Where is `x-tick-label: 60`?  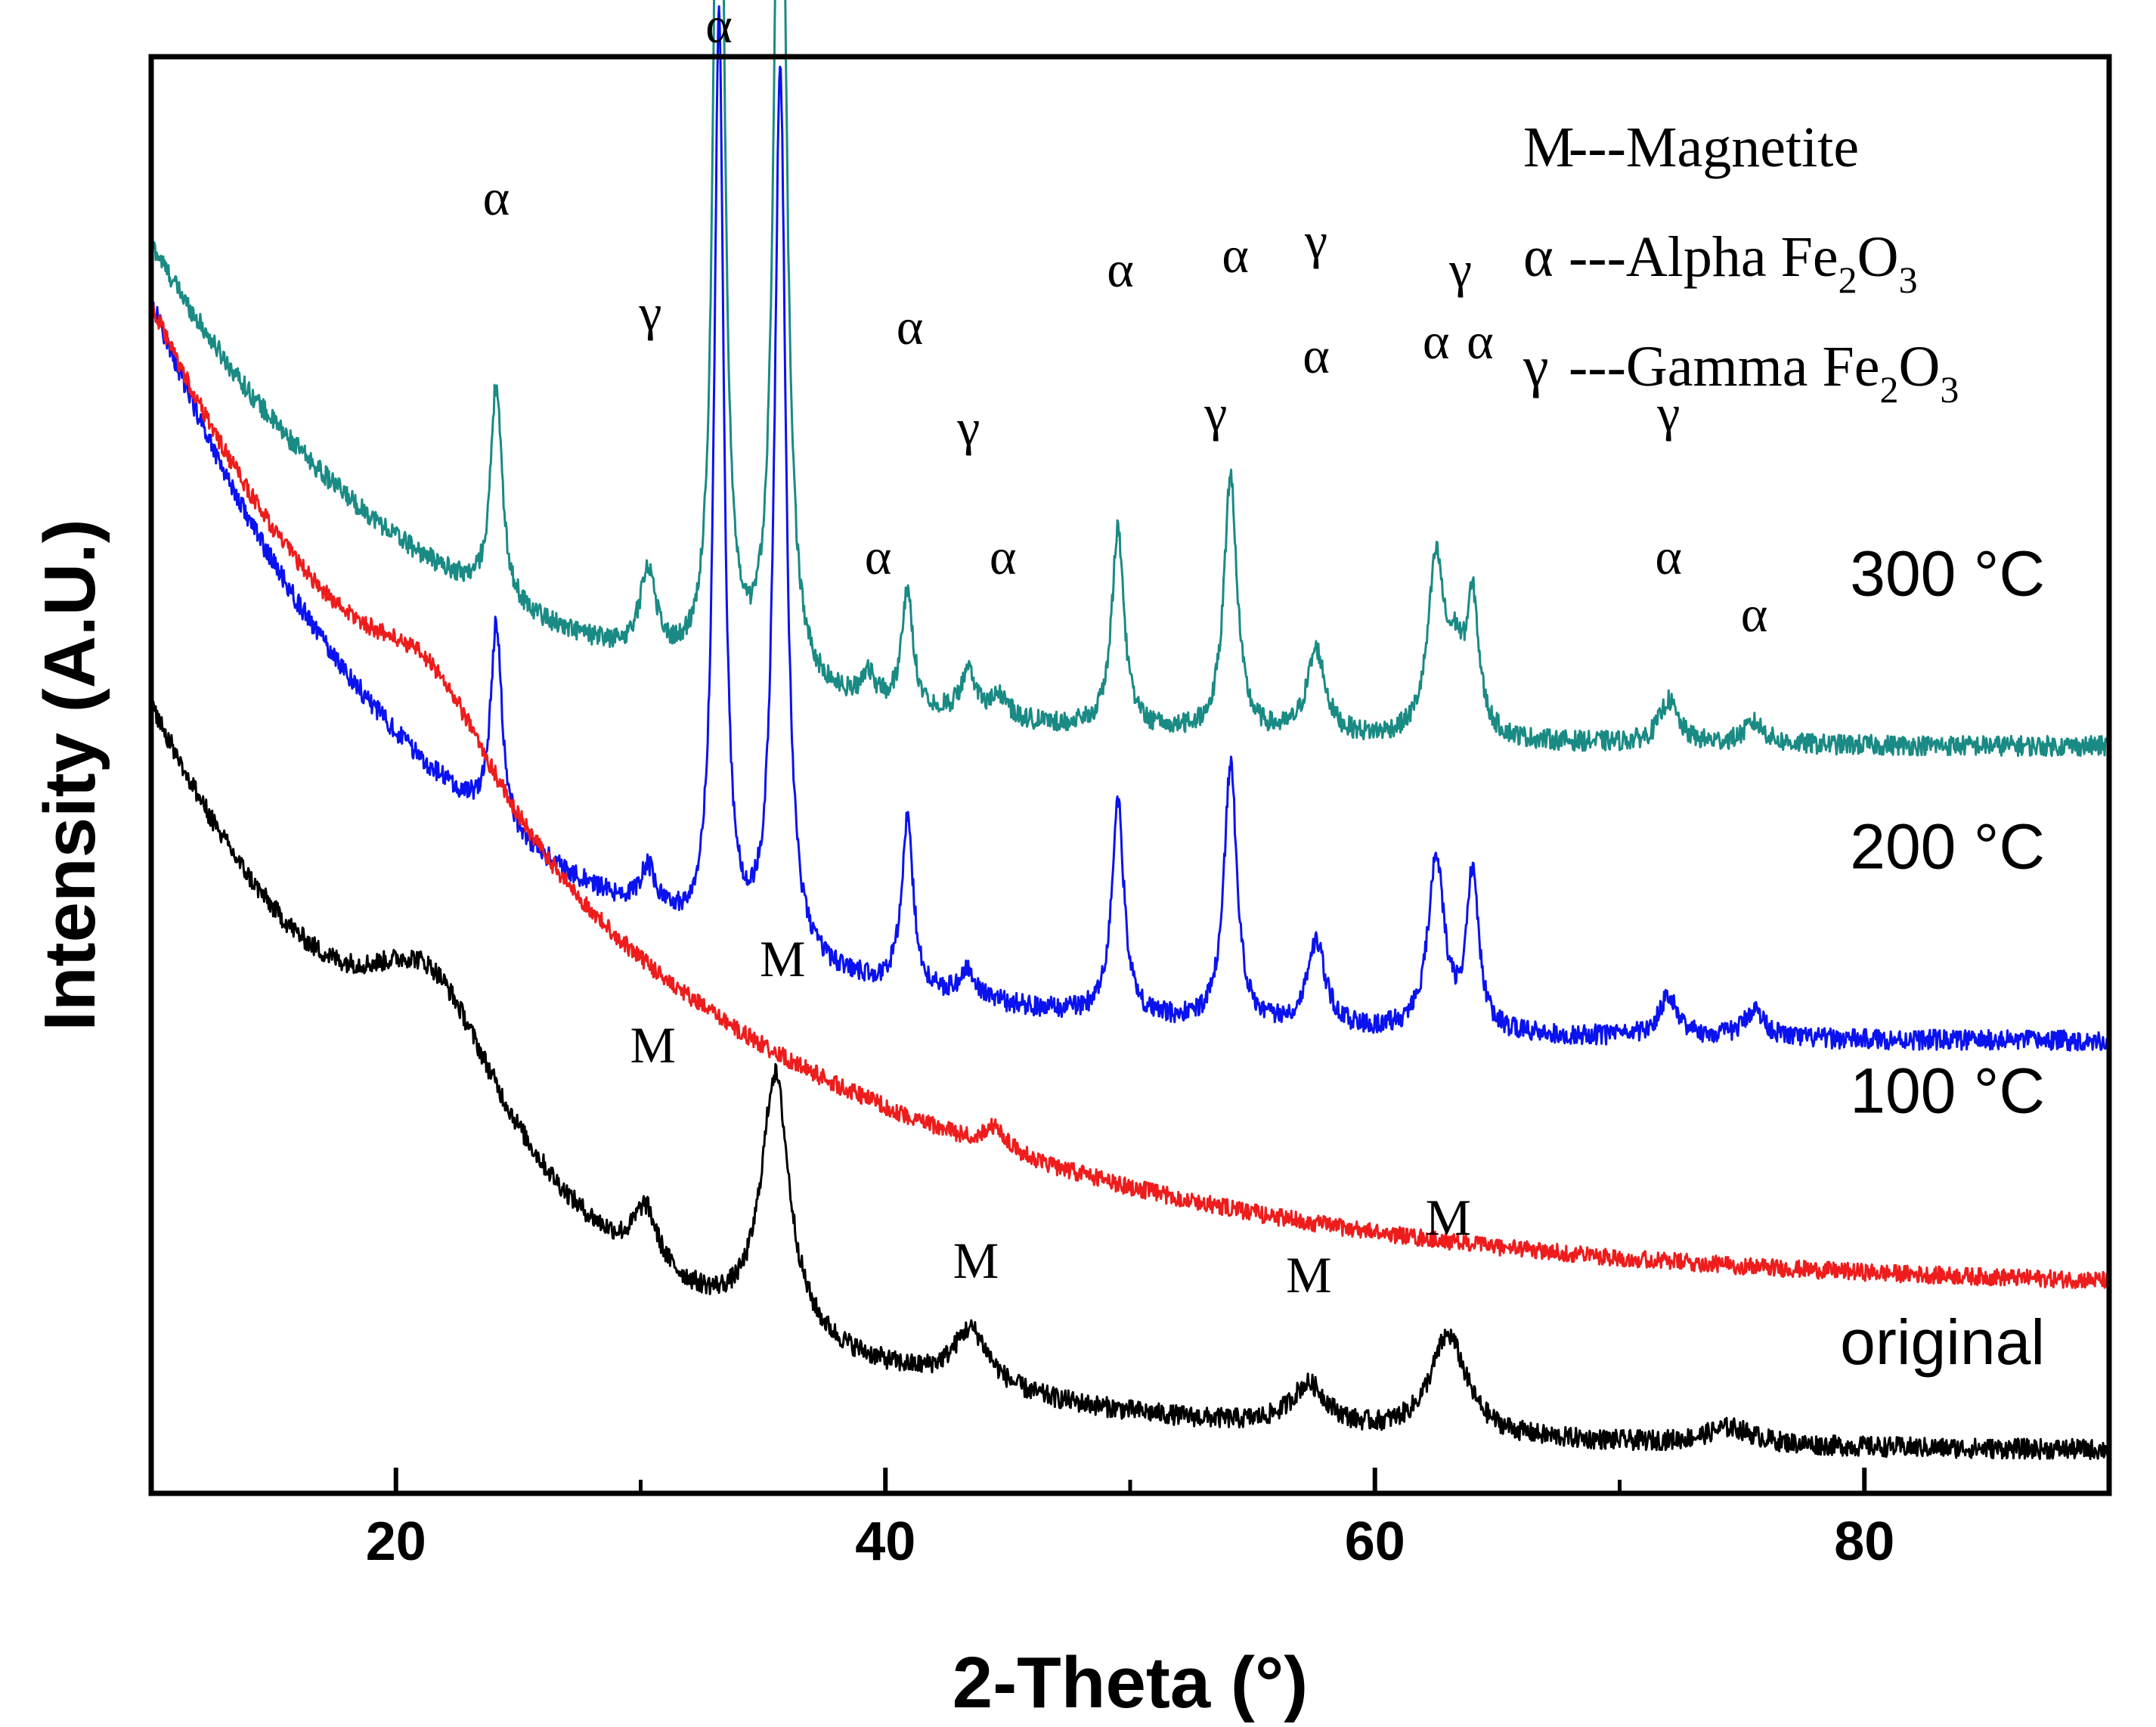
x-tick-label: 60 is located at coordinates (1375, 1542).